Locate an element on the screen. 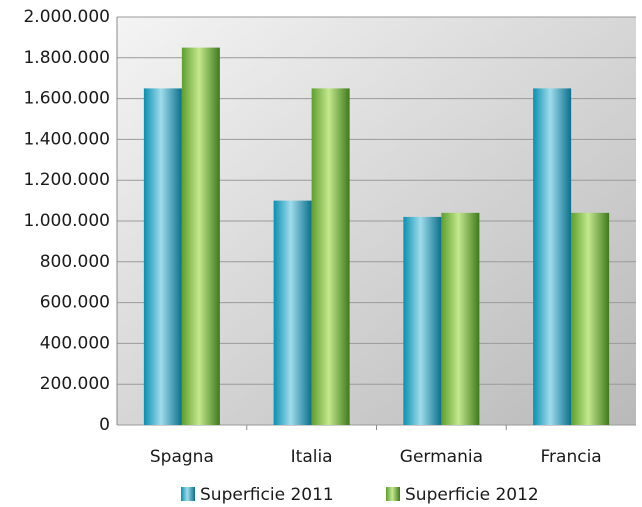 The image size is (642, 507). y-tick-label: 800.000 is located at coordinates (75, 262).